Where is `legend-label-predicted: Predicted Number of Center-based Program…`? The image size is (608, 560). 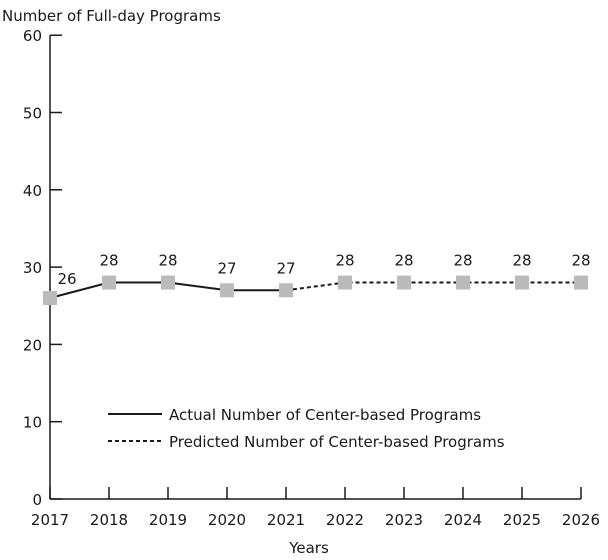 legend-label-predicted: Predicted Number of Center-based Program… is located at coordinates (337, 442).